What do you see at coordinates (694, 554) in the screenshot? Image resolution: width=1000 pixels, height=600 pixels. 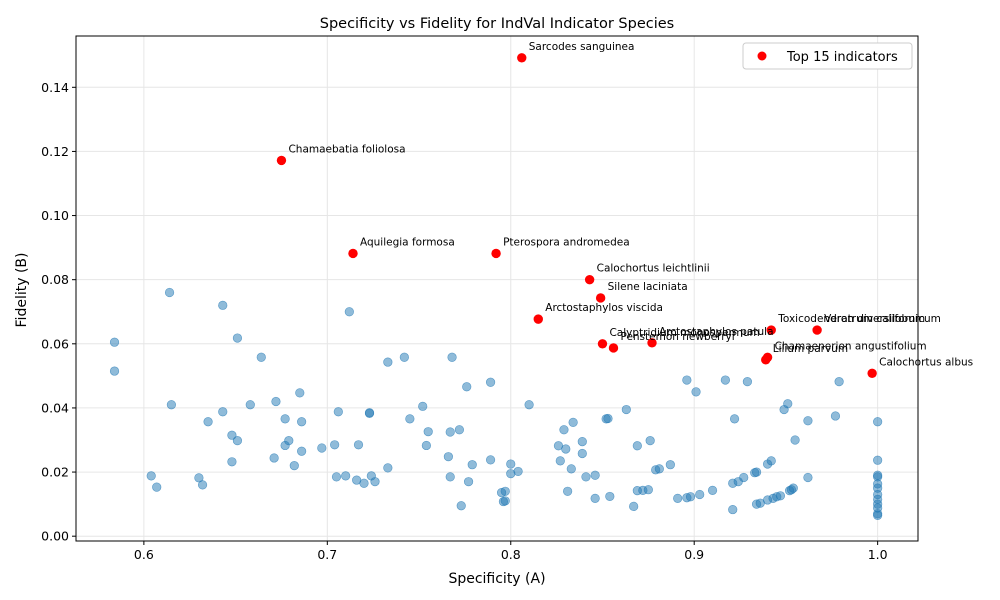 I see `x-tick-label: 0.9` at bounding box center [694, 554].